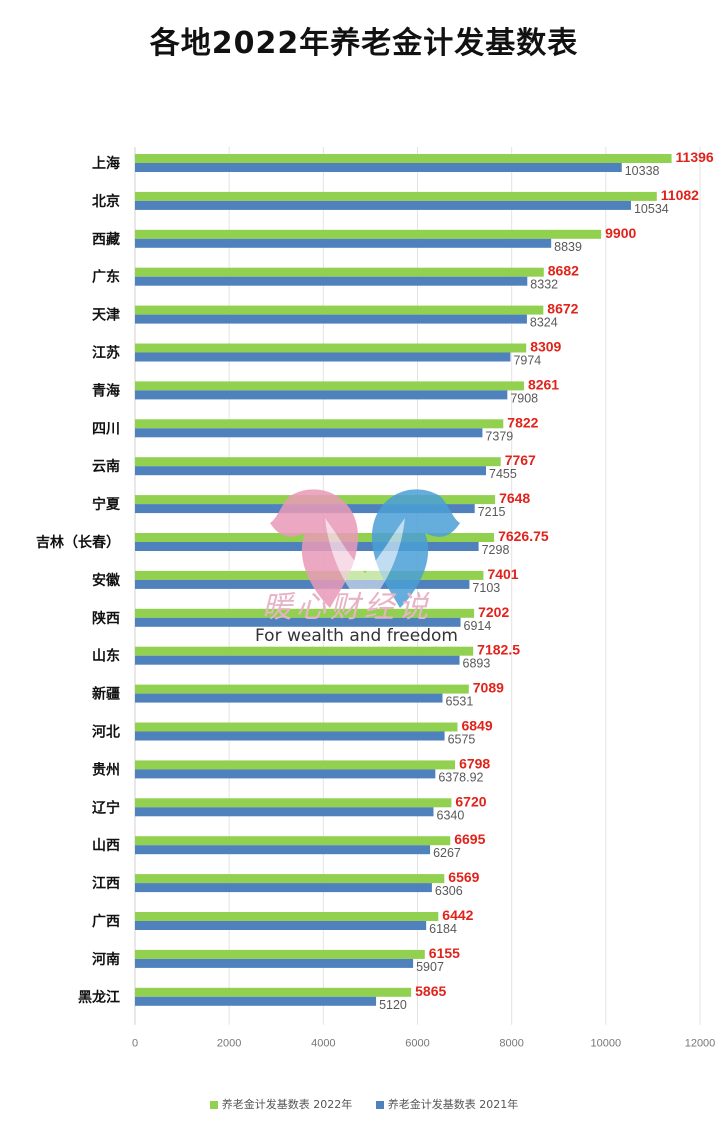 The image size is (728, 1123). What do you see at coordinates (470, 801) in the screenshot?
I see `data-label-2022: 6720` at bounding box center [470, 801].